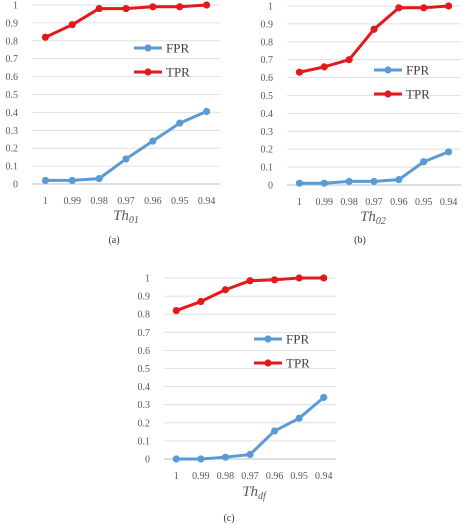 This screenshot has height=526, width=474. I want to click on legend: FPR TPR, so click(402, 82).